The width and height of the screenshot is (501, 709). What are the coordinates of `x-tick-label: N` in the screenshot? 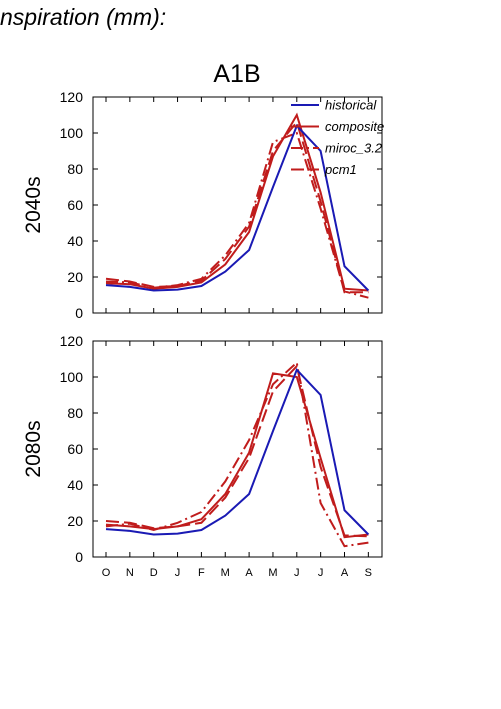 It's located at (130, 573).